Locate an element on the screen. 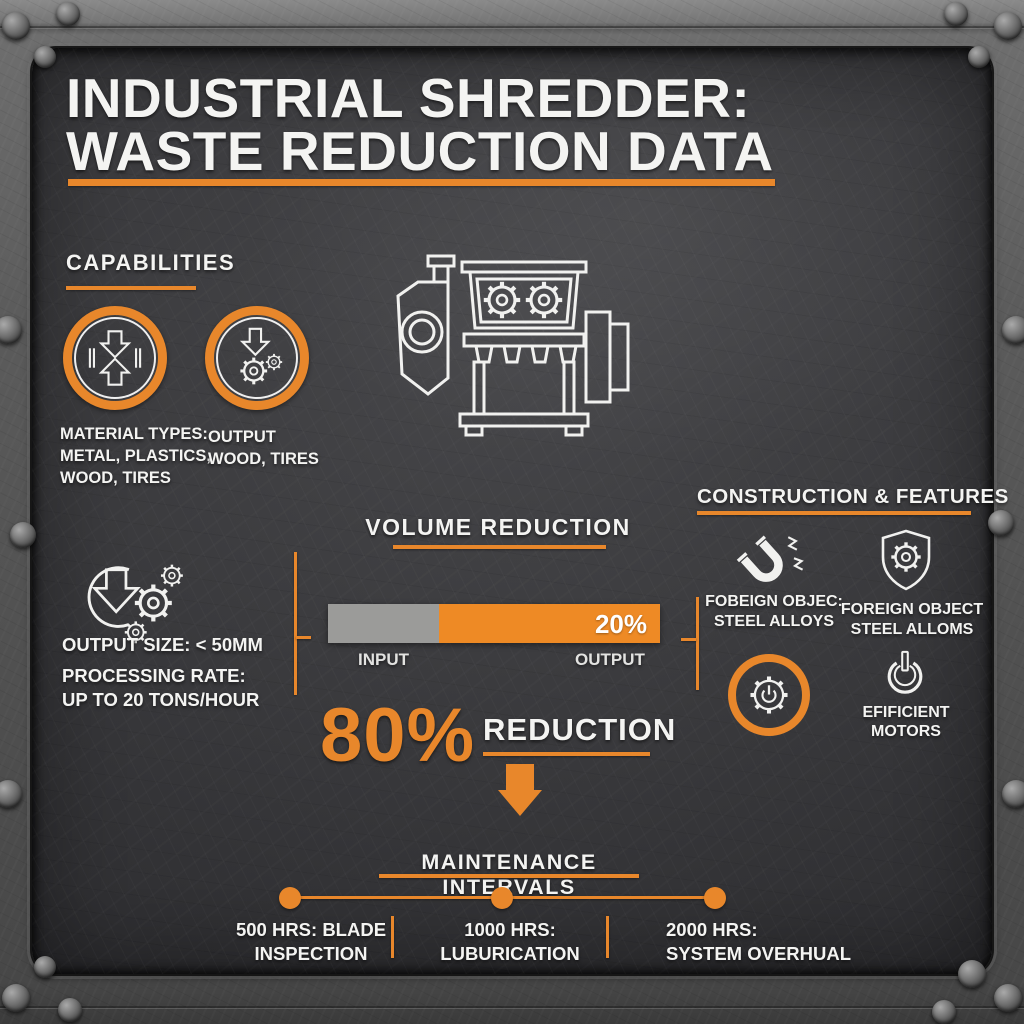  capabilities-underline is located at coordinates (131, 288).